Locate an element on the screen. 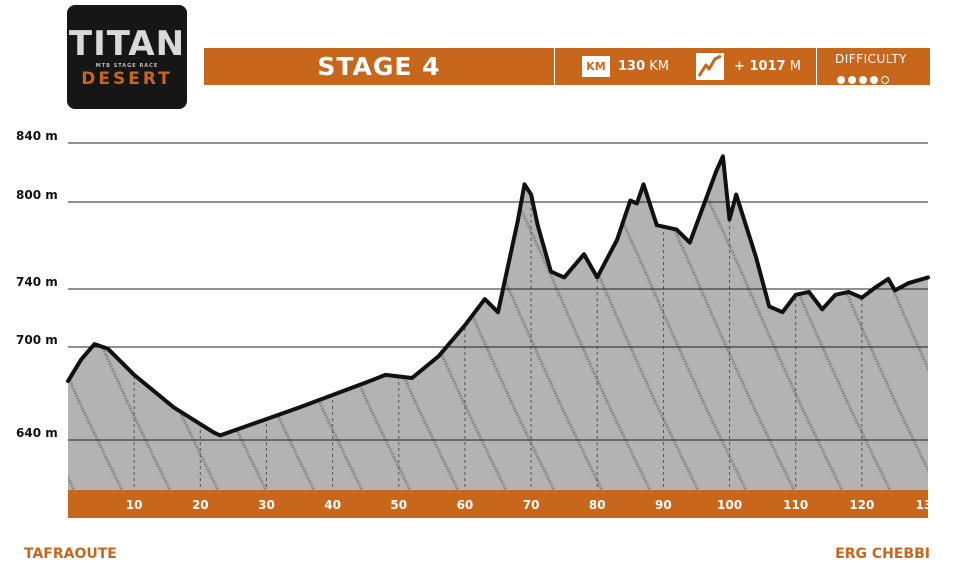 Image resolution: width=960 pixels, height=565 pixels. stage-banner: STAGE 4 KM 130 KM + 1017 M DIFFICULTY is located at coordinates (567, 66).